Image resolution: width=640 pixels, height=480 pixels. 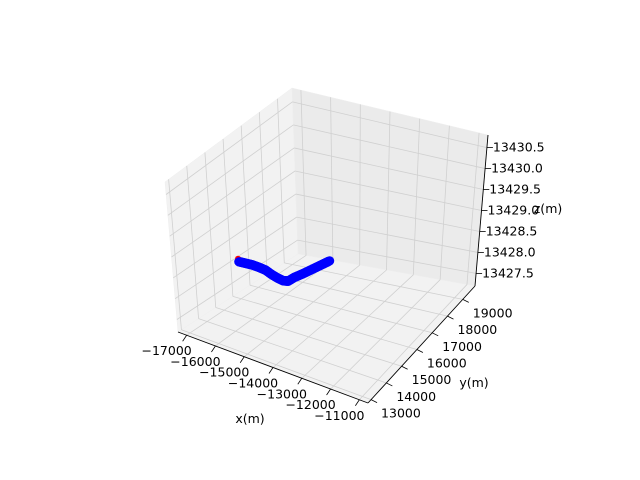 I want to click on data-points, so click(x=284, y=270).